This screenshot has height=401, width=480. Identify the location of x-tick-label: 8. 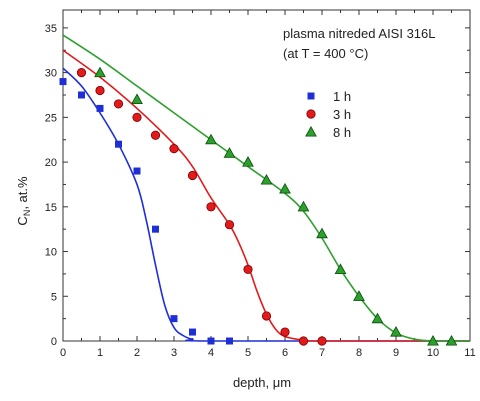
(359, 353).